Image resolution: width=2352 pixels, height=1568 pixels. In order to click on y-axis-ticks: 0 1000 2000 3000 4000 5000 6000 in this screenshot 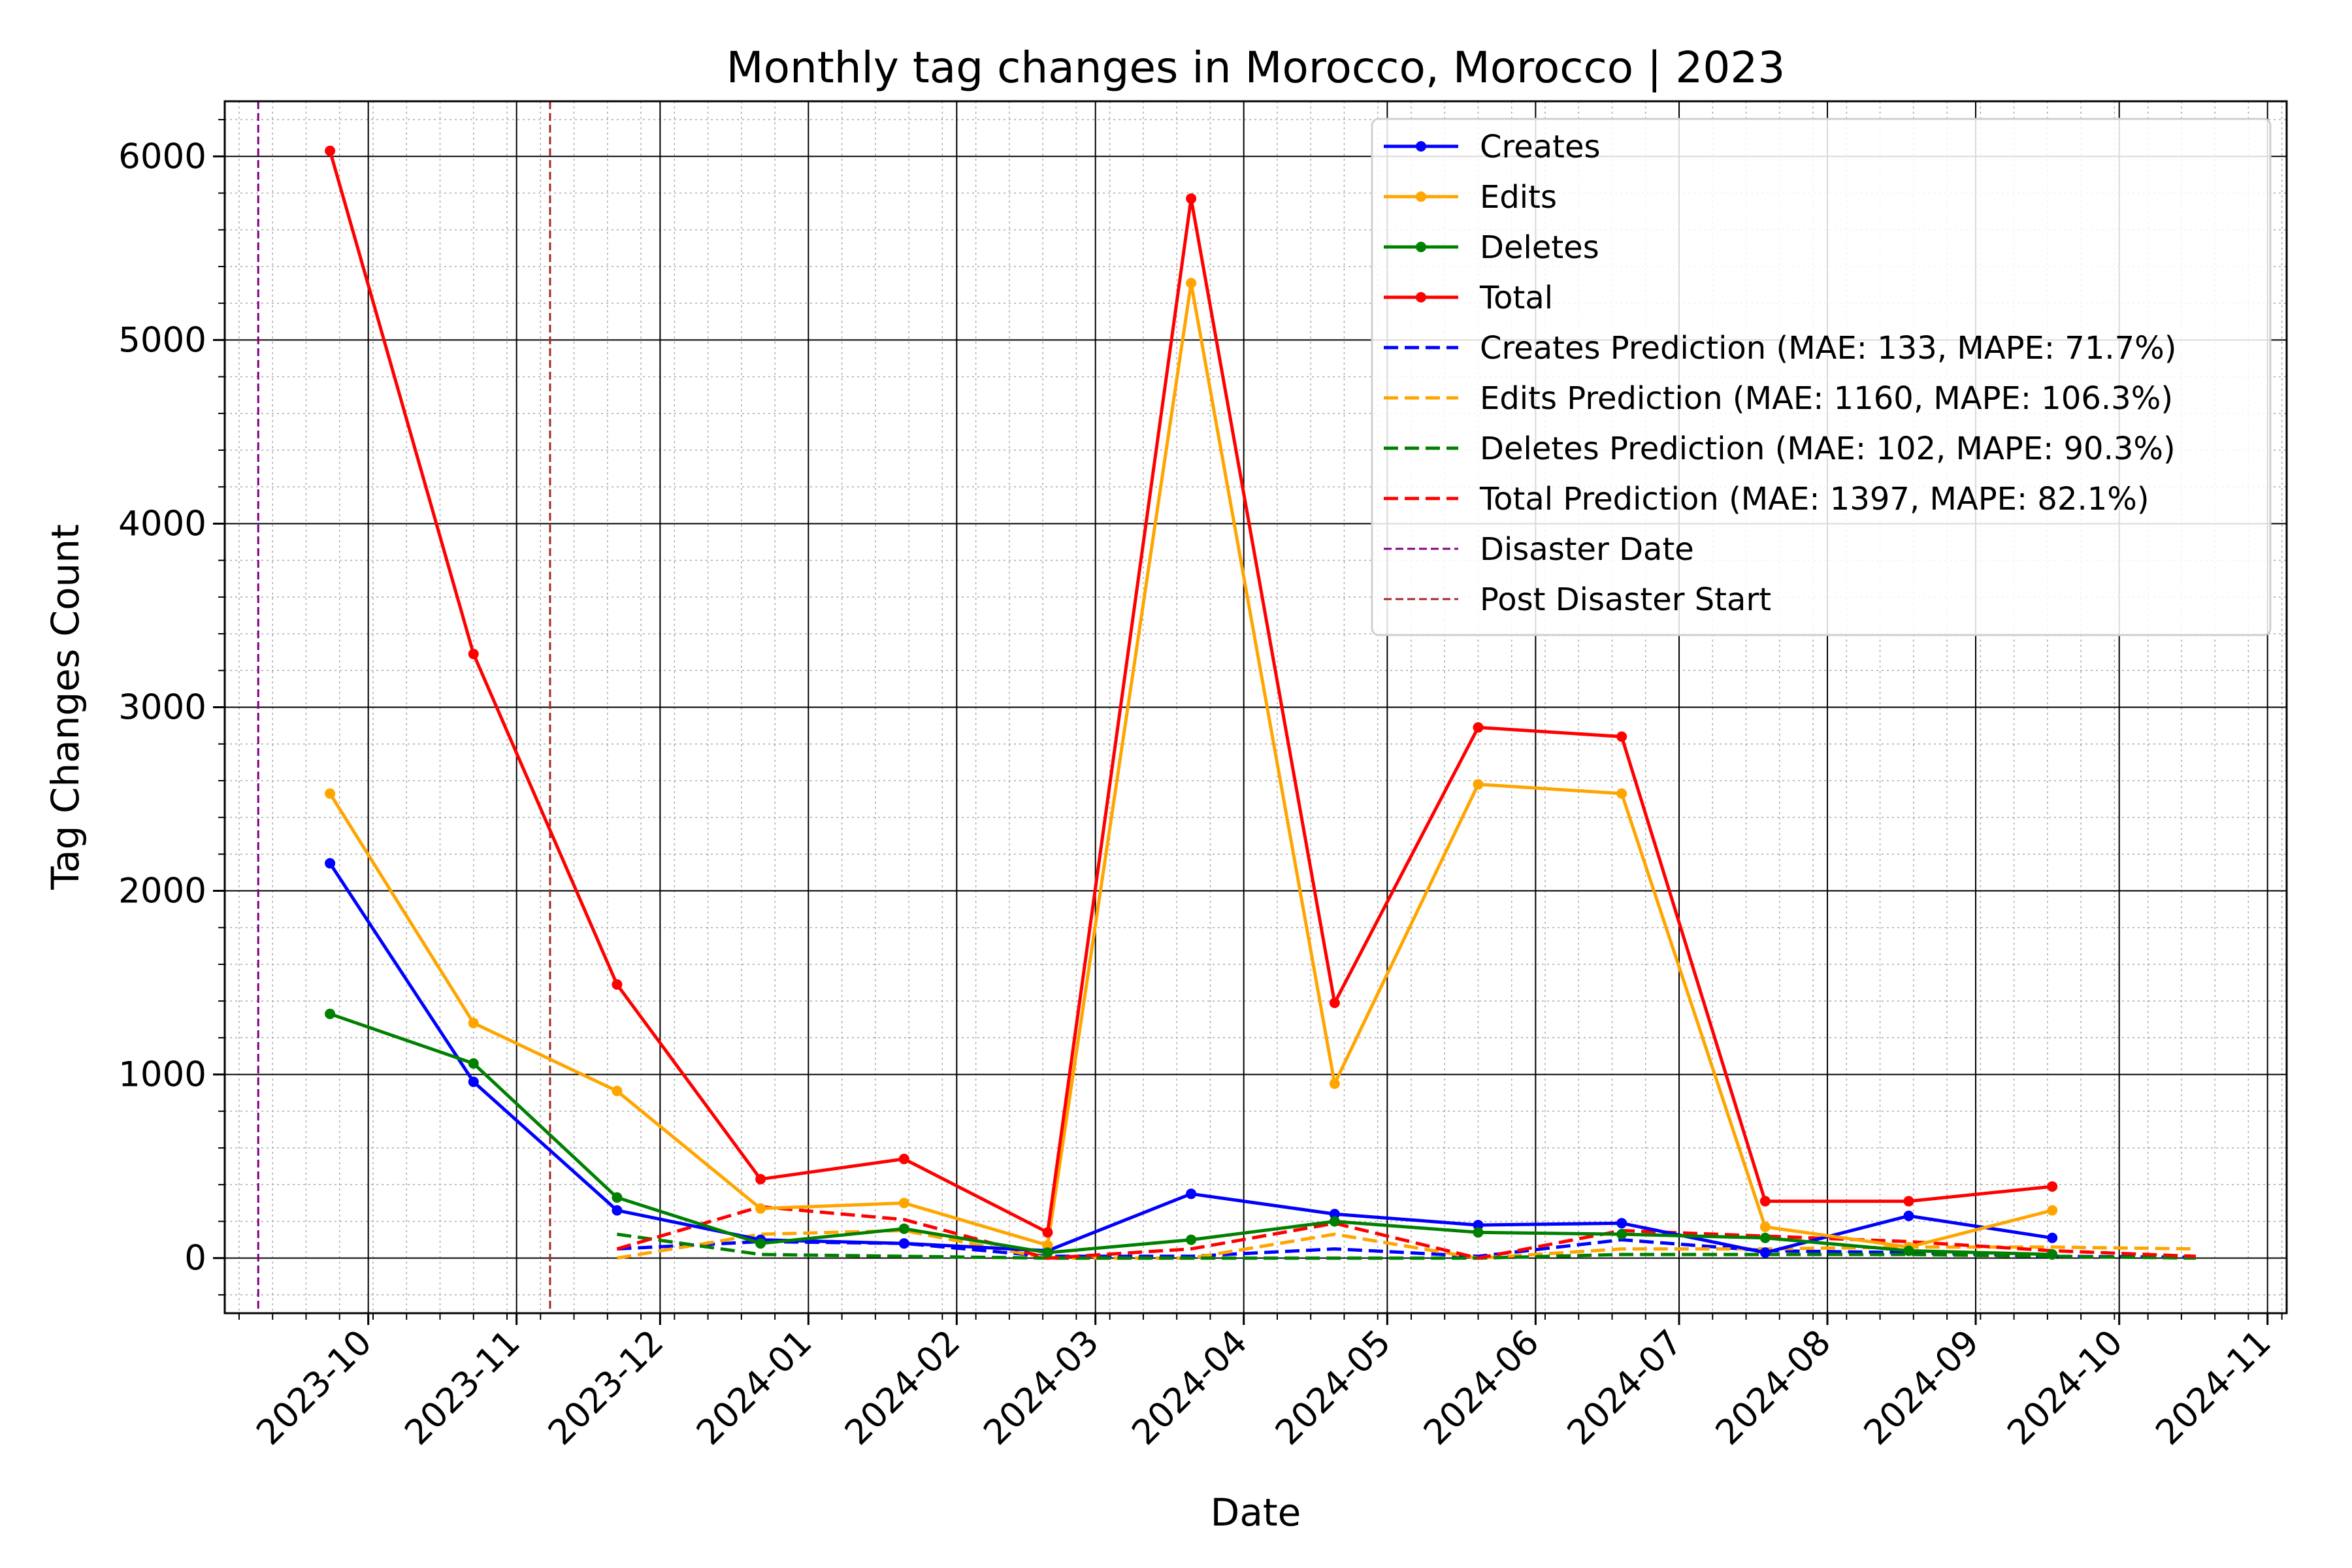, I will do `click(171, 707)`.